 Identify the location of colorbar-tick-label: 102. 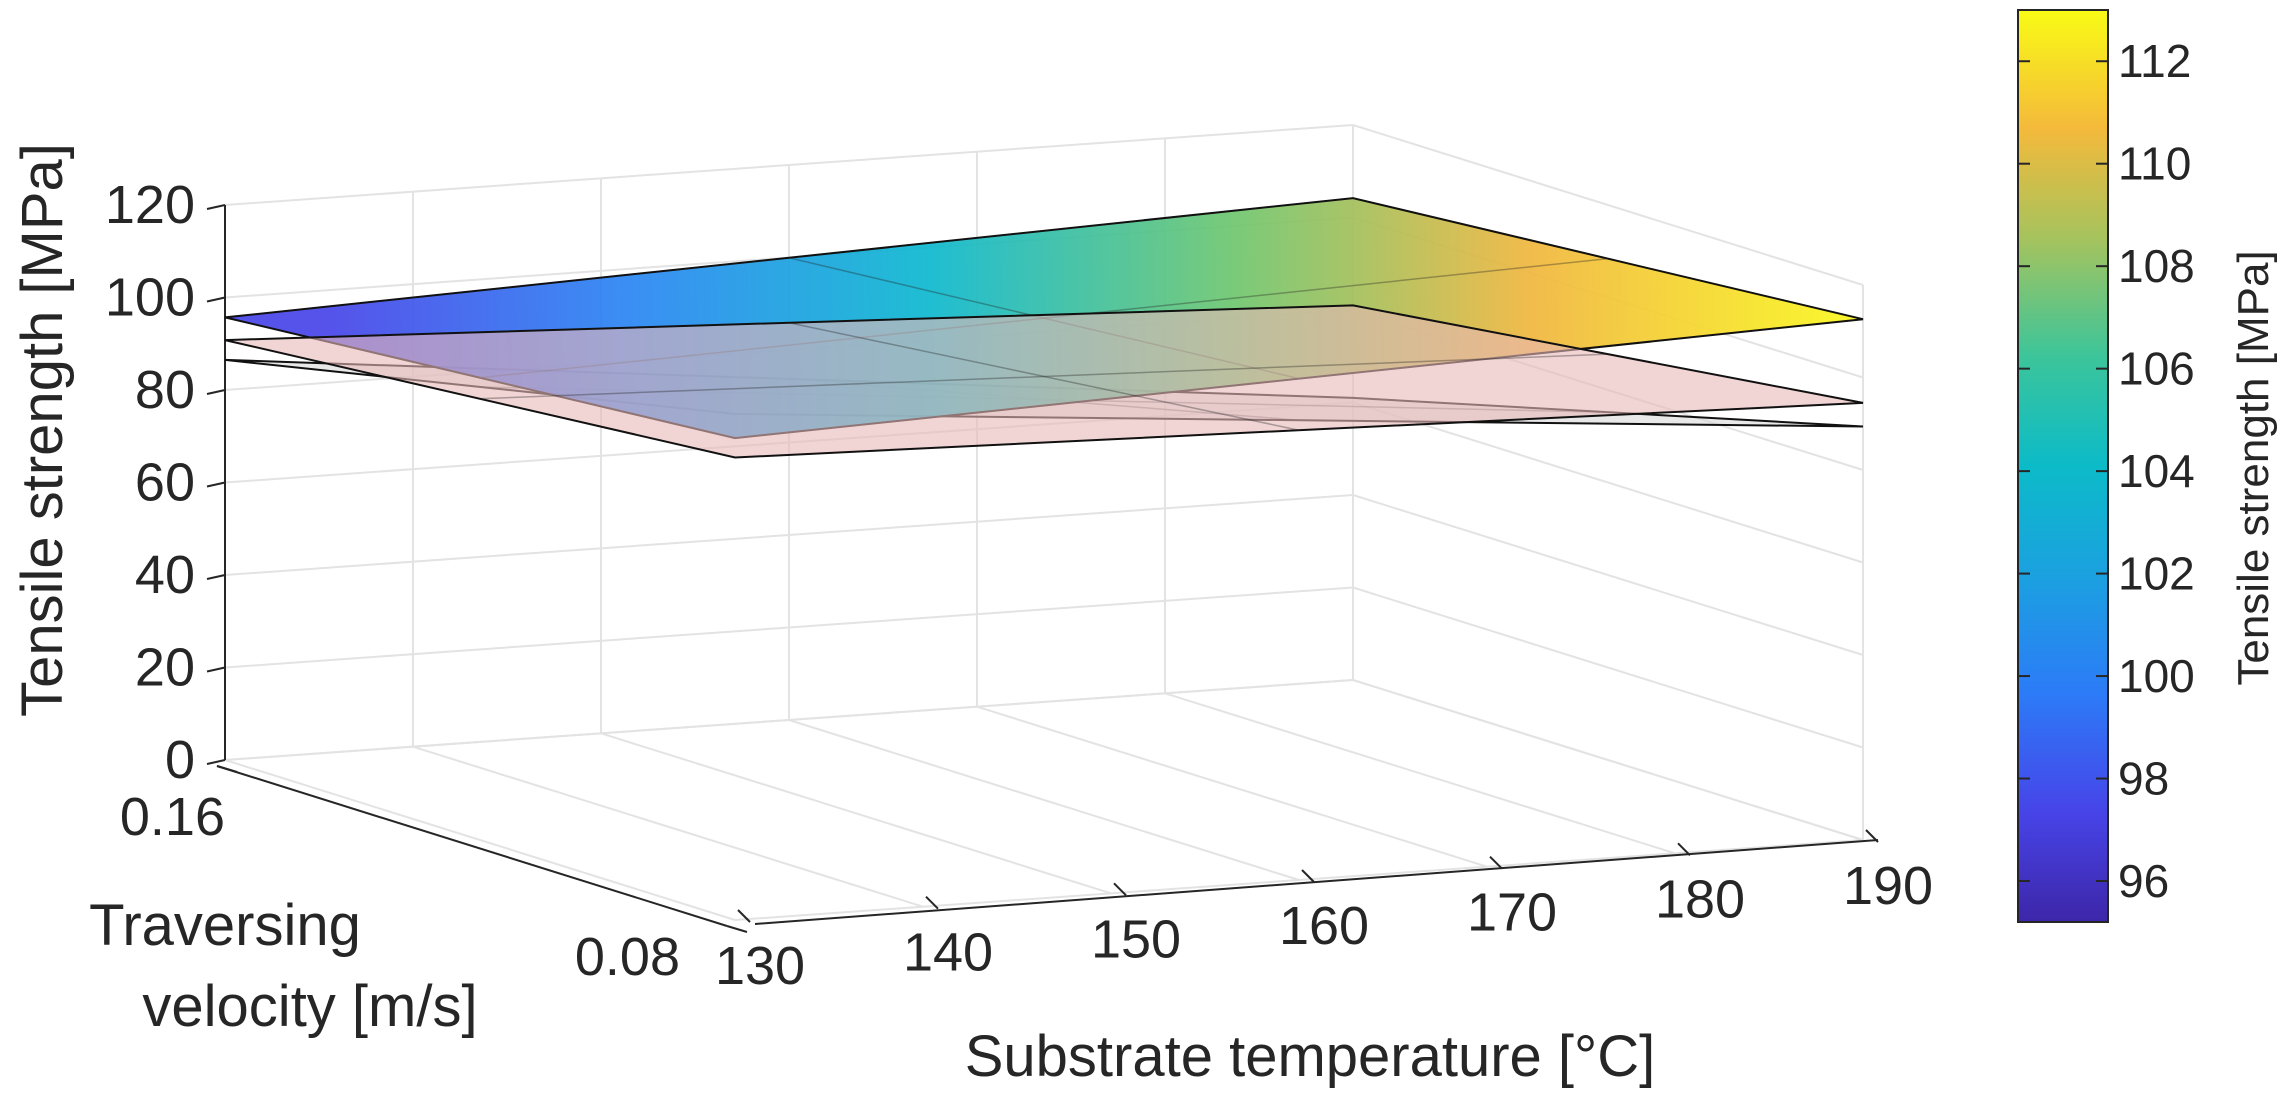
(2156, 574).